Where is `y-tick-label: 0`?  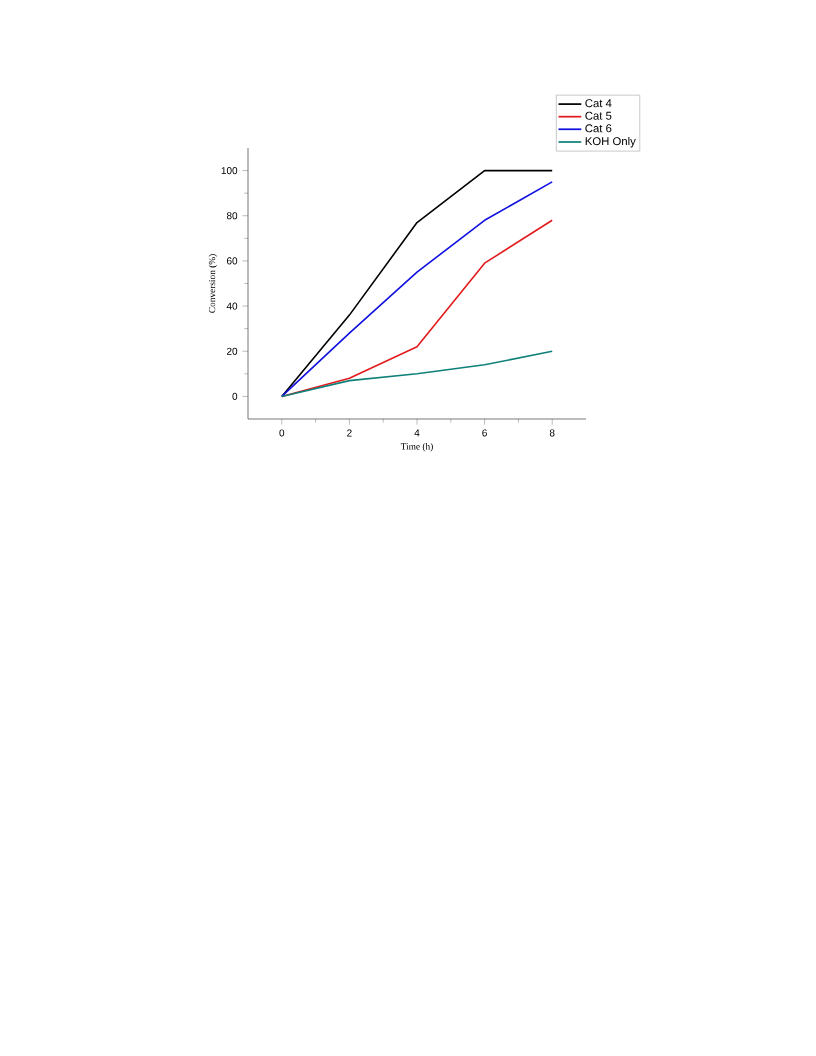 y-tick-label: 0 is located at coordinates (235, 396).